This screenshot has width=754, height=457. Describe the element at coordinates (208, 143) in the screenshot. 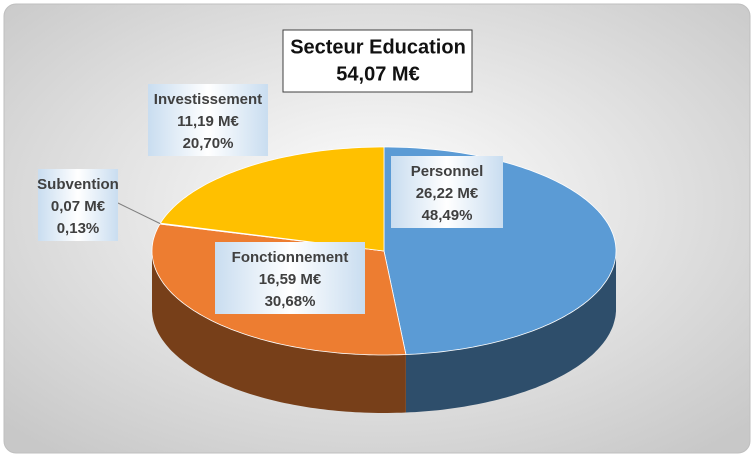

I see `percent-label: 20,70%` at that location.